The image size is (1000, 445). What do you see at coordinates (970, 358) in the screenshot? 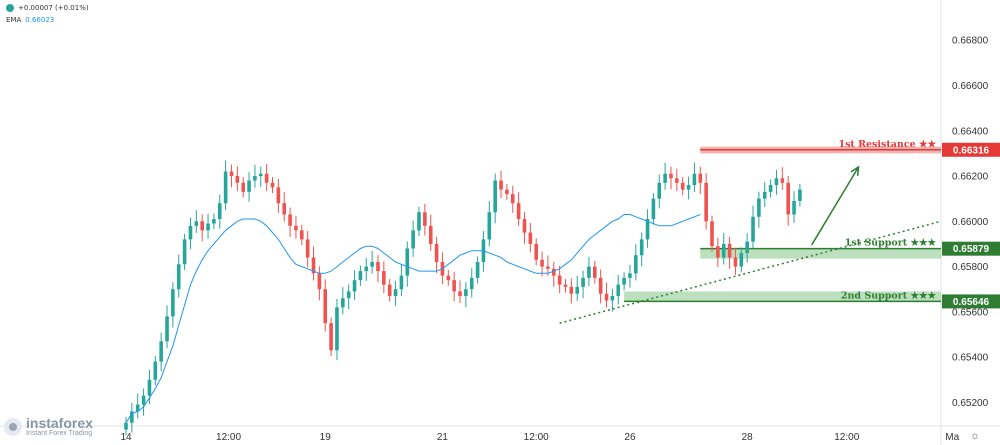
I see `y-tick-label: 0.65400` at bounding box center [970, 358].